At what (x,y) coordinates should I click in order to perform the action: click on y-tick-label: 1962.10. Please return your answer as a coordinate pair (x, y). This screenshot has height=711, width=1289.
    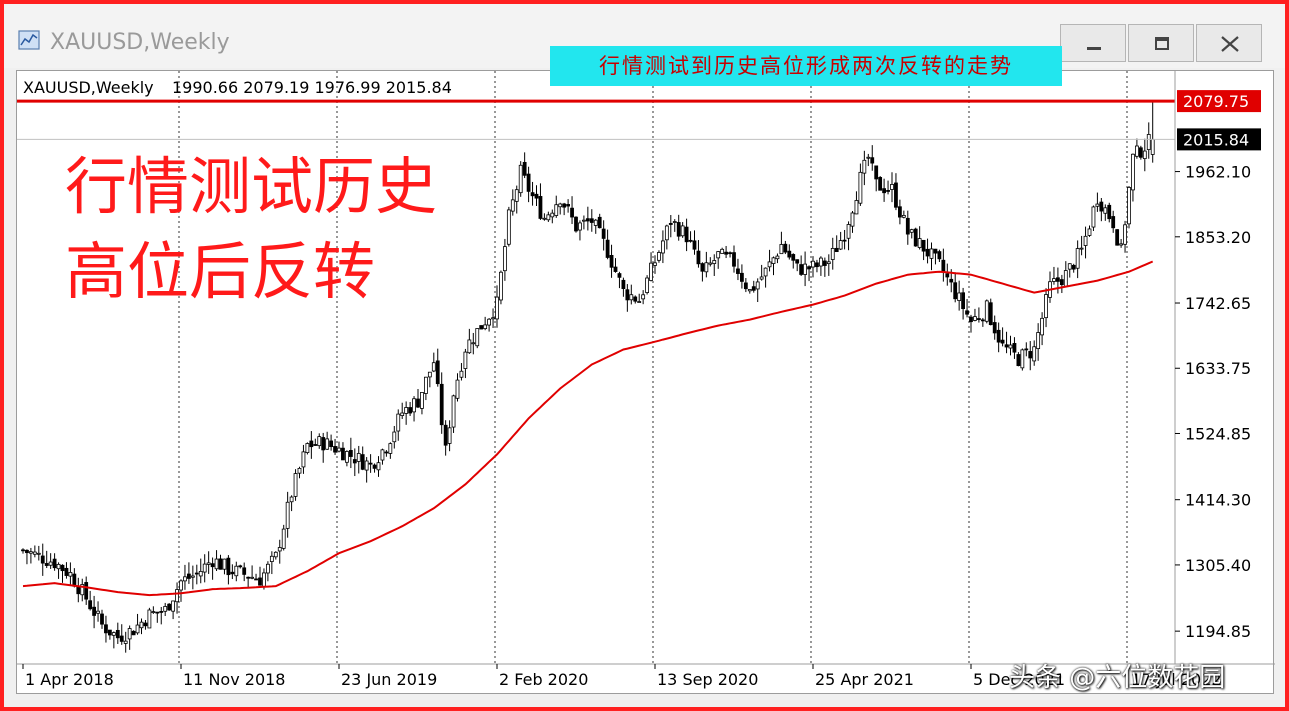
    Looking at the image, I should click on (1218, 172).